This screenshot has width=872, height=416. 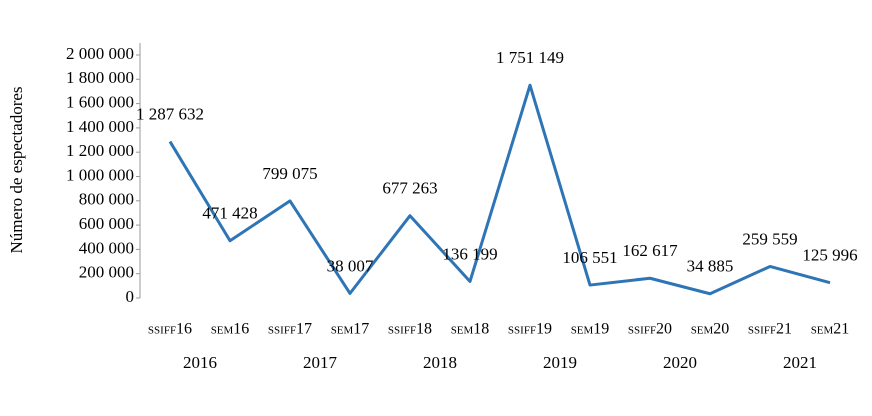 What do you see at coordinates (100, 53) in the screenshot?
I see `y-tick-label: 2 000 000` at bounding box center [100, 53].